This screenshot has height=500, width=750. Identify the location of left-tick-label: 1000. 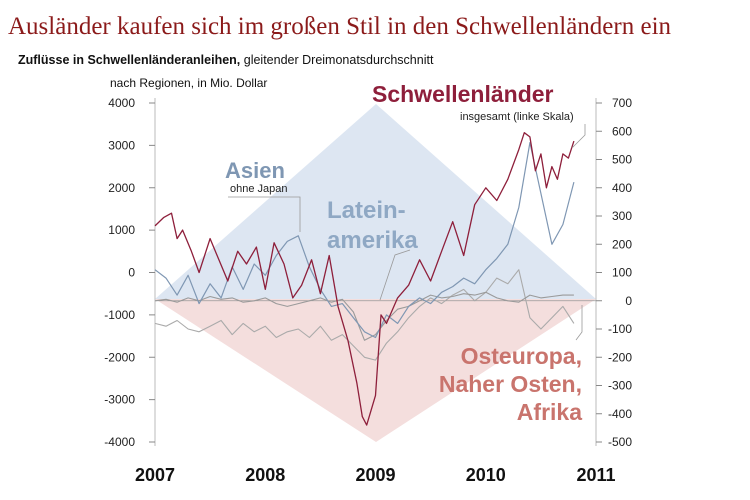
(121, 230).